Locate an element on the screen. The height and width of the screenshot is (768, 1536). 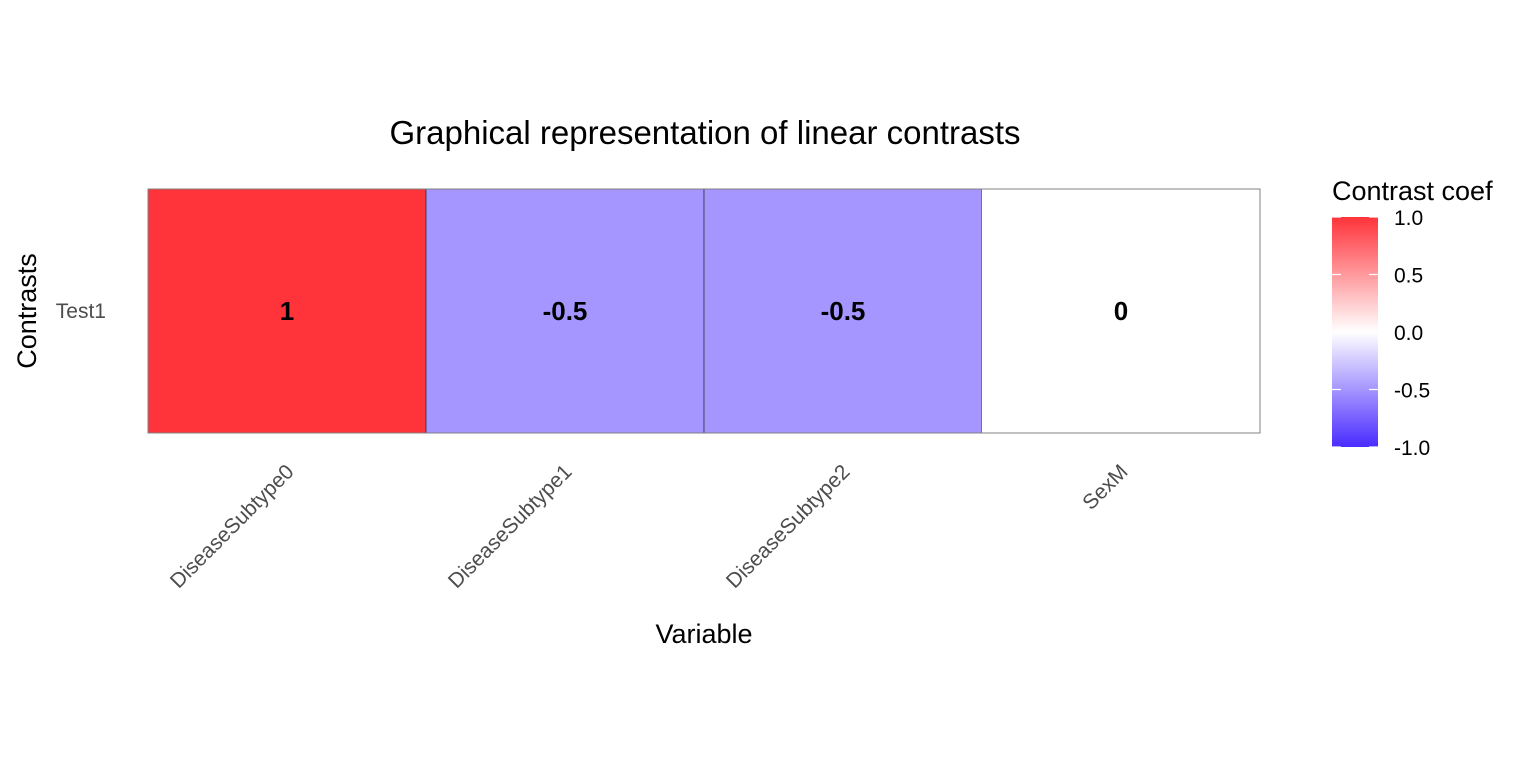
legend-tick-label: 0.0 is located at coordinates (1408, 333).